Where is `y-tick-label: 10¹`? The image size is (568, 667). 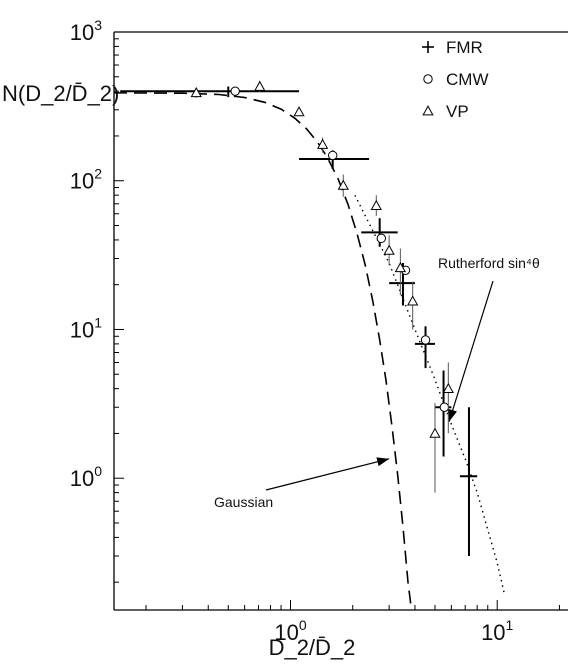 y-tick-label: 10¹ is located at coordinates (86, 328).